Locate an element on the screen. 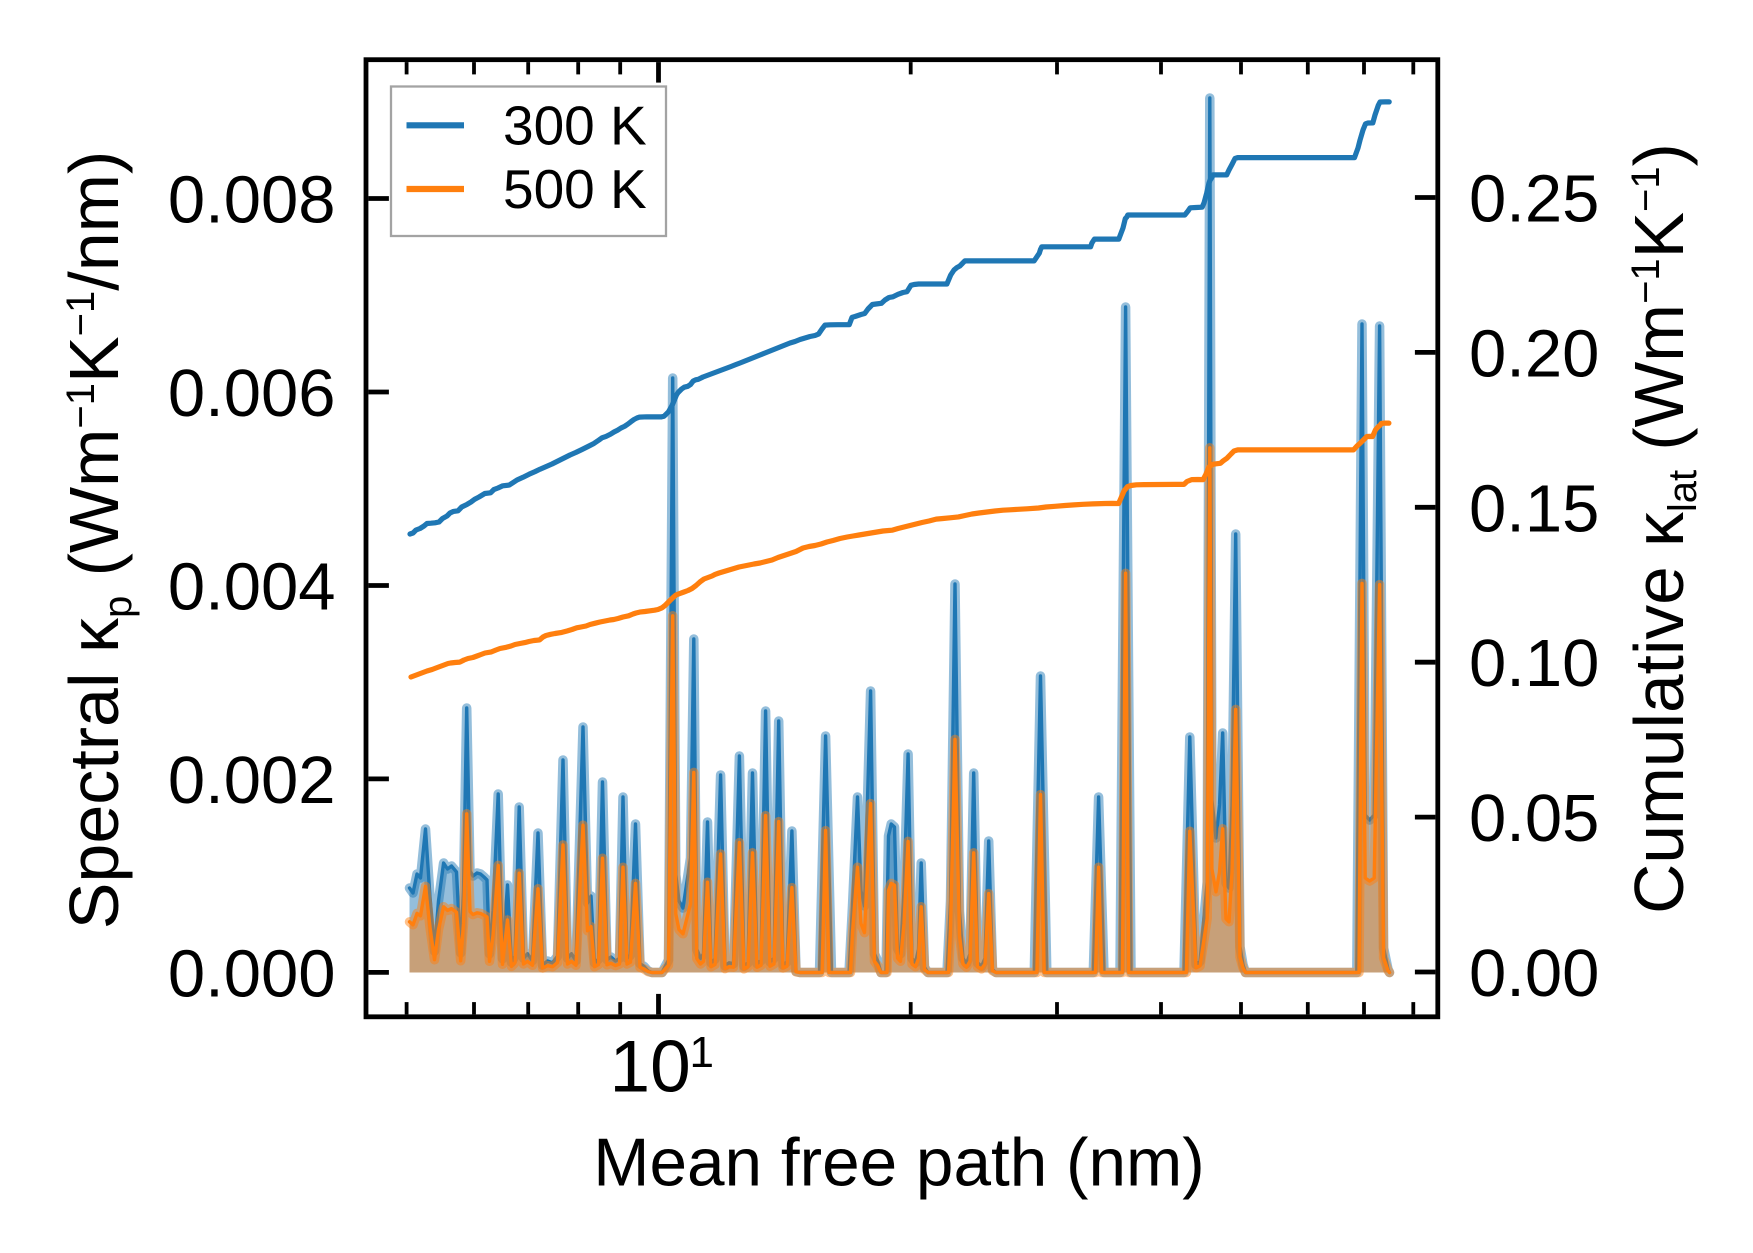  svg-text: 1 is located at coordinates (702, 1052).